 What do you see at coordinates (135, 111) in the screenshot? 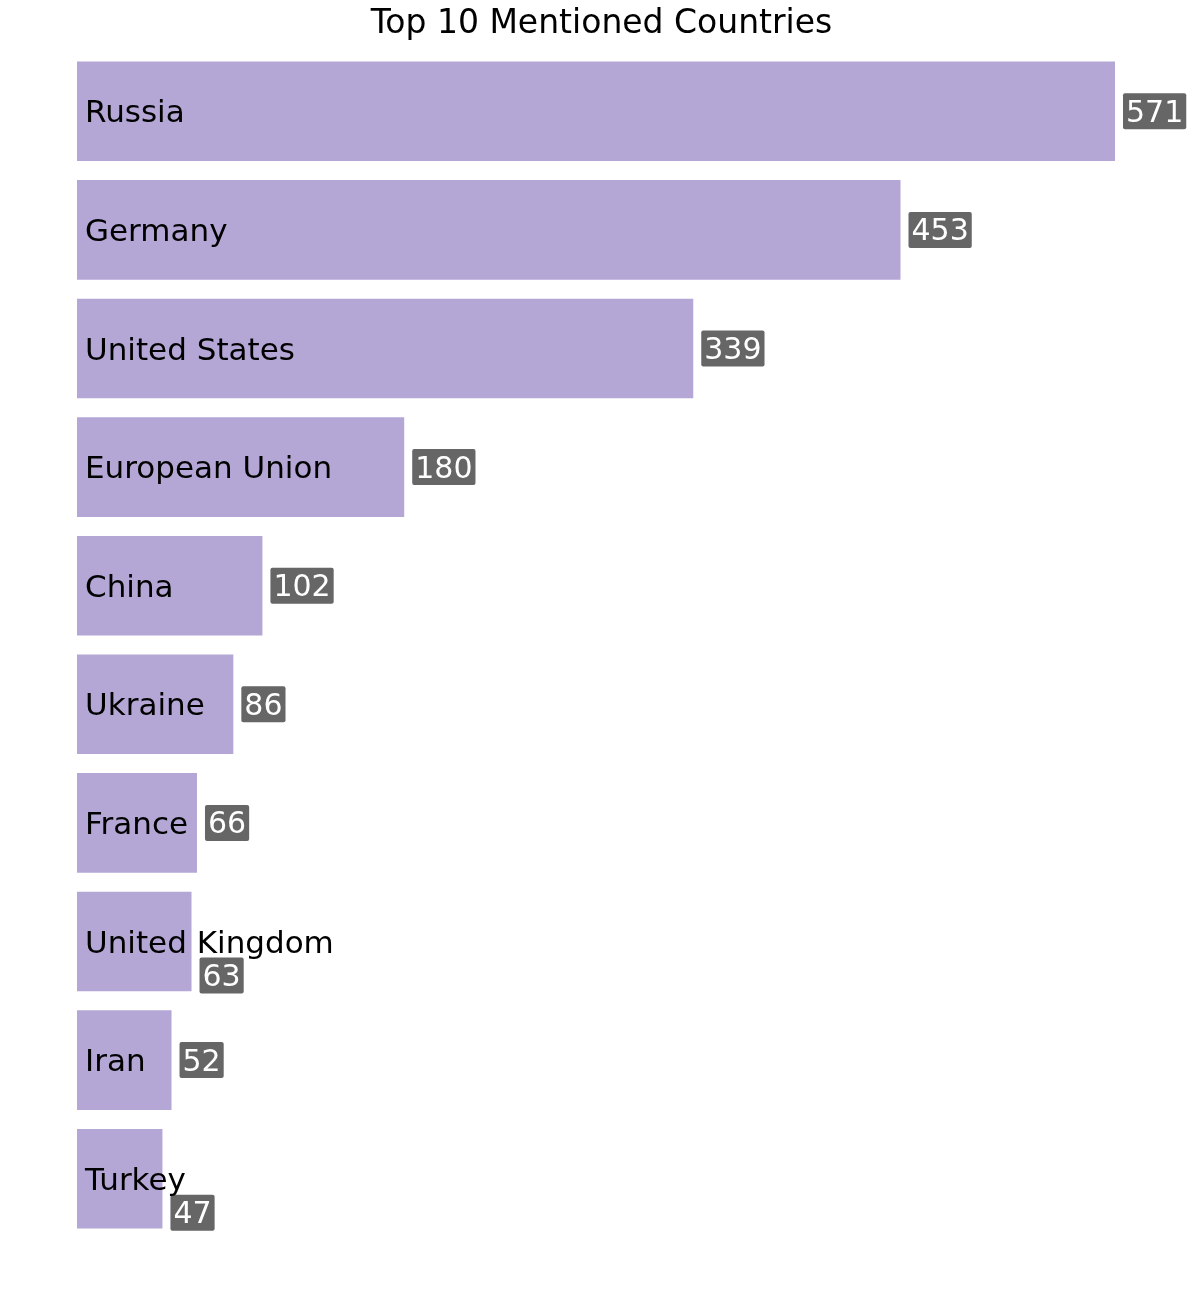
I see `y-tick-label: Russia` at bounding box center [135, 111].